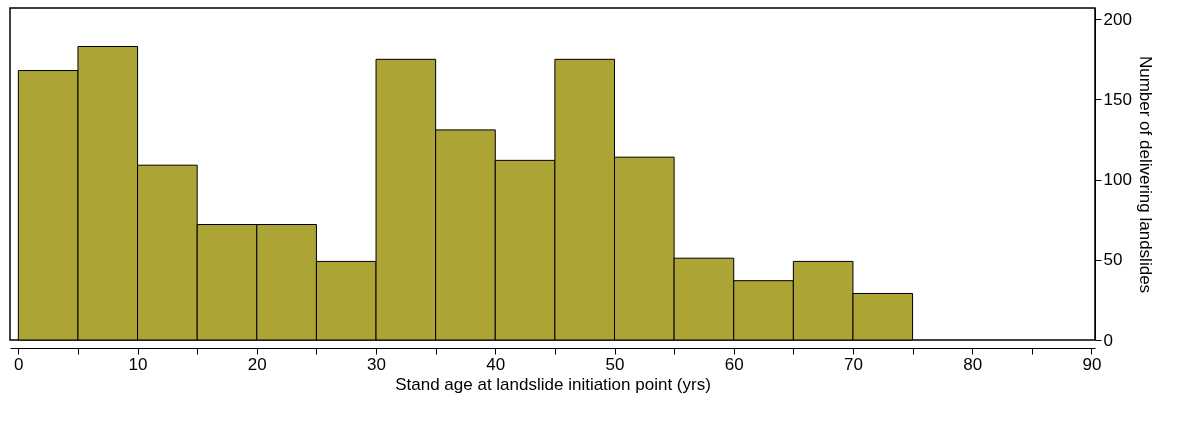 Image resolution: width=1185 pixels, height=430 pixels. I want to click on x-tick-label: 50, so click(615, 364).